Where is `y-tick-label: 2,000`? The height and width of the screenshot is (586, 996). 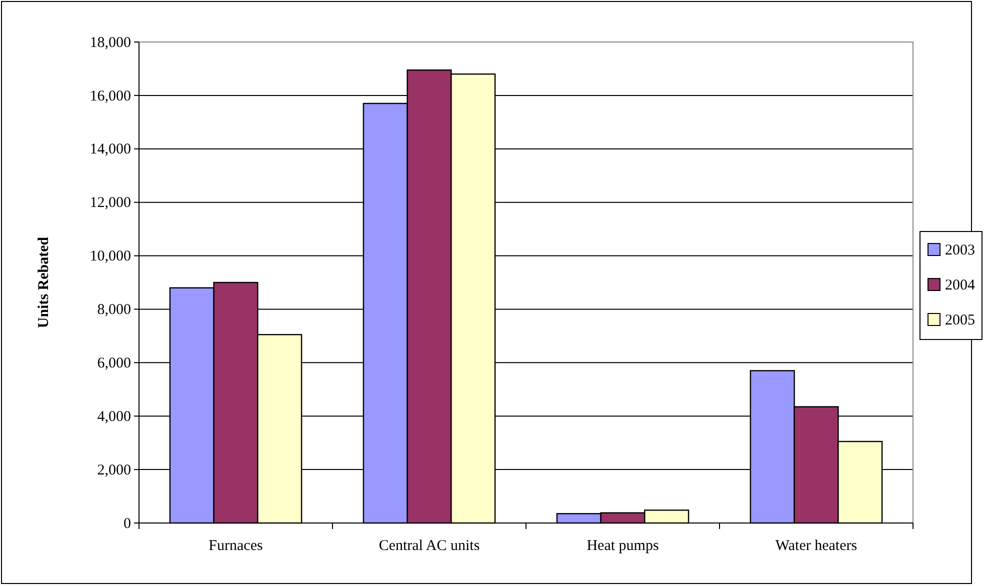 y-tick-label: 2,000 is located at coordinates (114, 470).